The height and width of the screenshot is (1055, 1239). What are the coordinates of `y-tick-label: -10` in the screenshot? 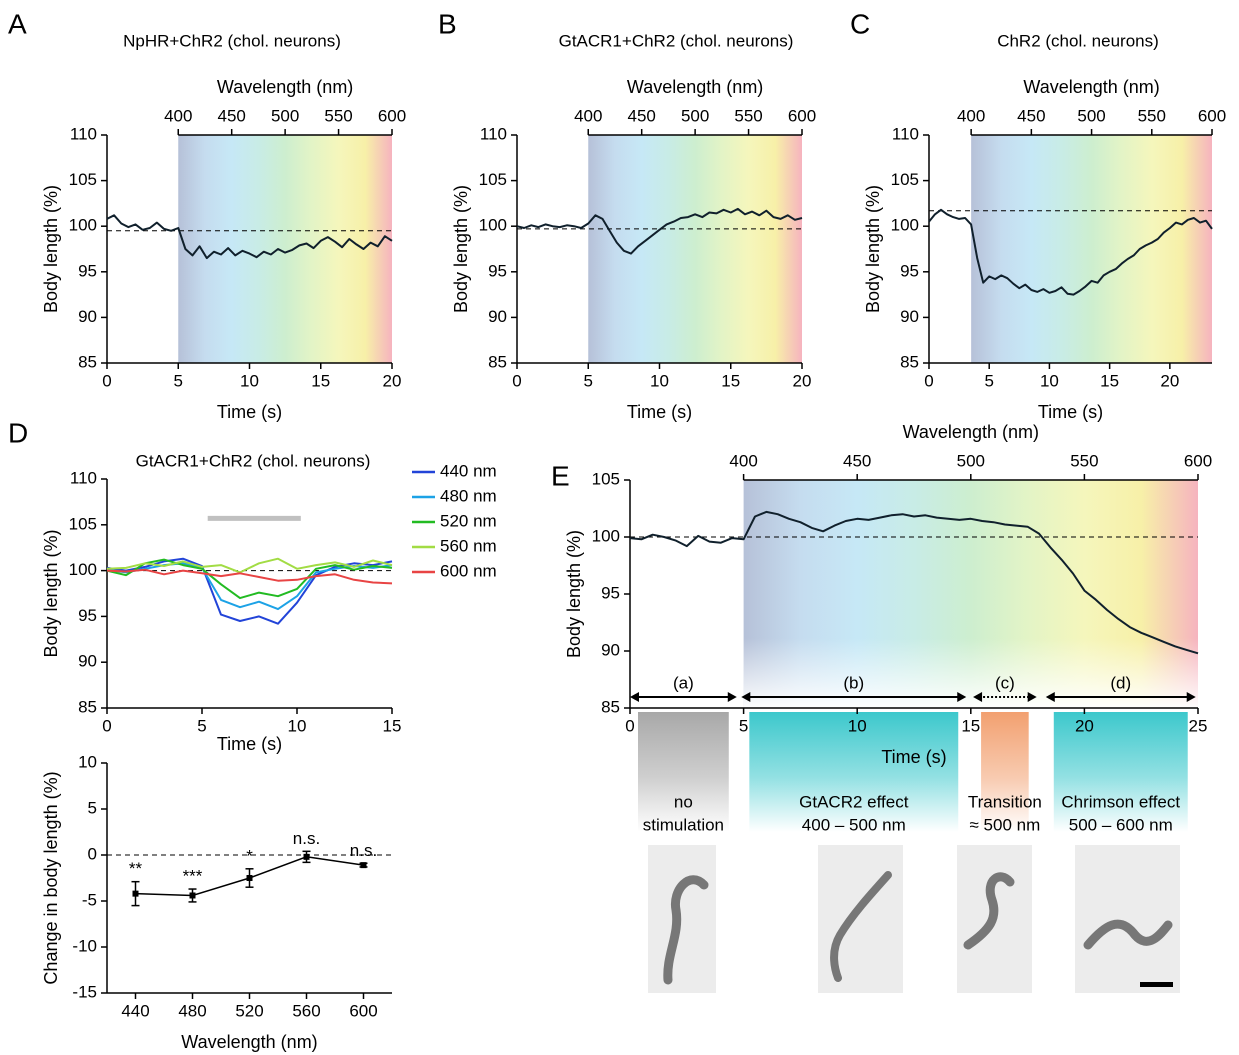 It's located at (84, 945).